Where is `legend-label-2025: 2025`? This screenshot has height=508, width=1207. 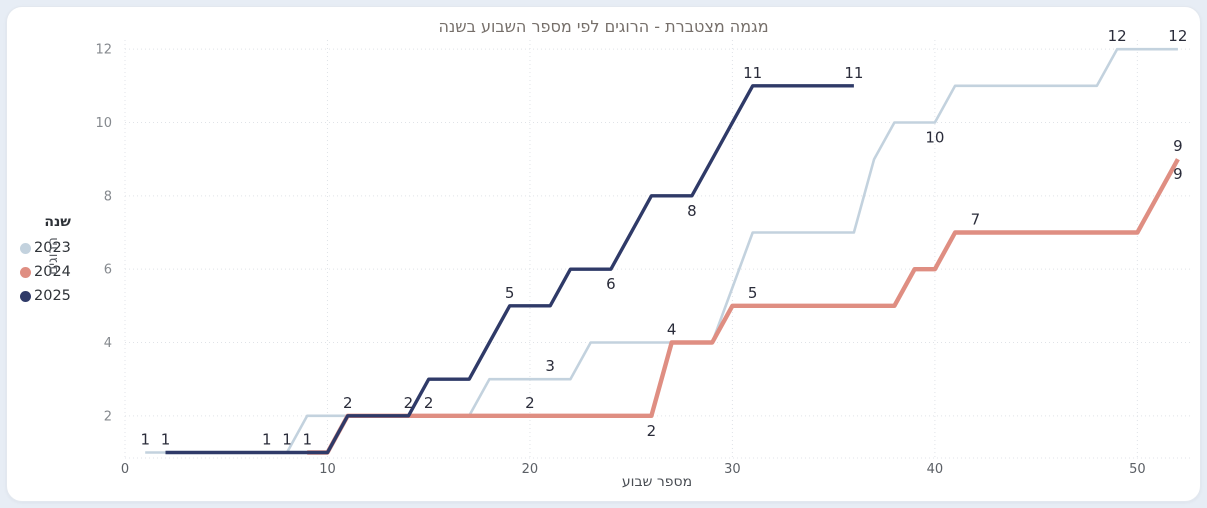 legend-label-2025: 2025 is located at coordinates (52, 296).